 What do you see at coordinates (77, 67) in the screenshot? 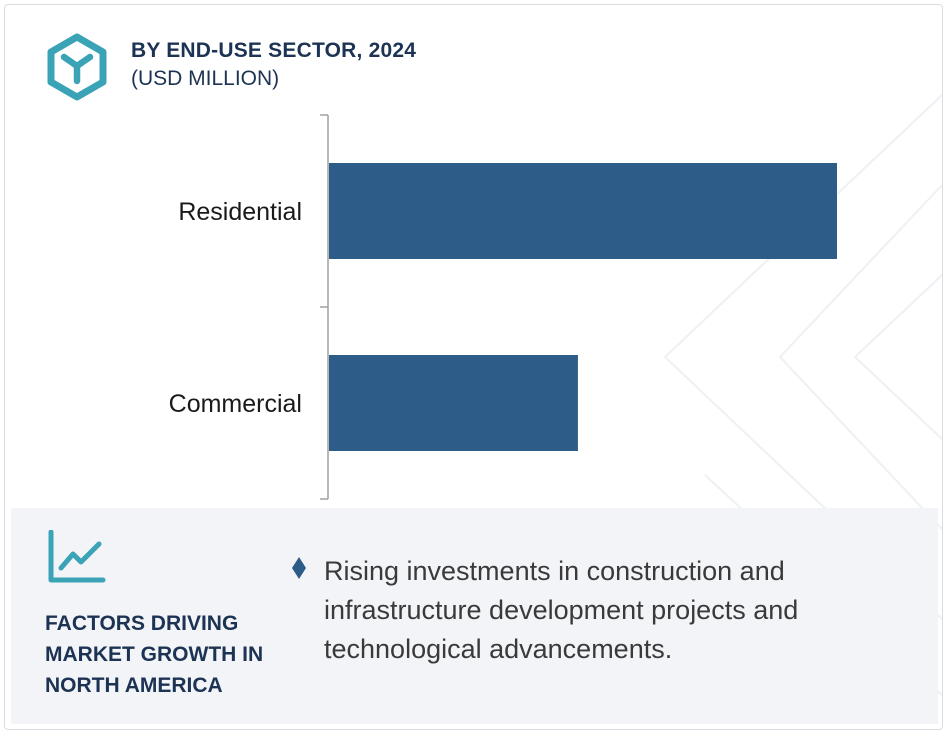
I see `hexagon-logo-icon` at bounding box center [77, 67].